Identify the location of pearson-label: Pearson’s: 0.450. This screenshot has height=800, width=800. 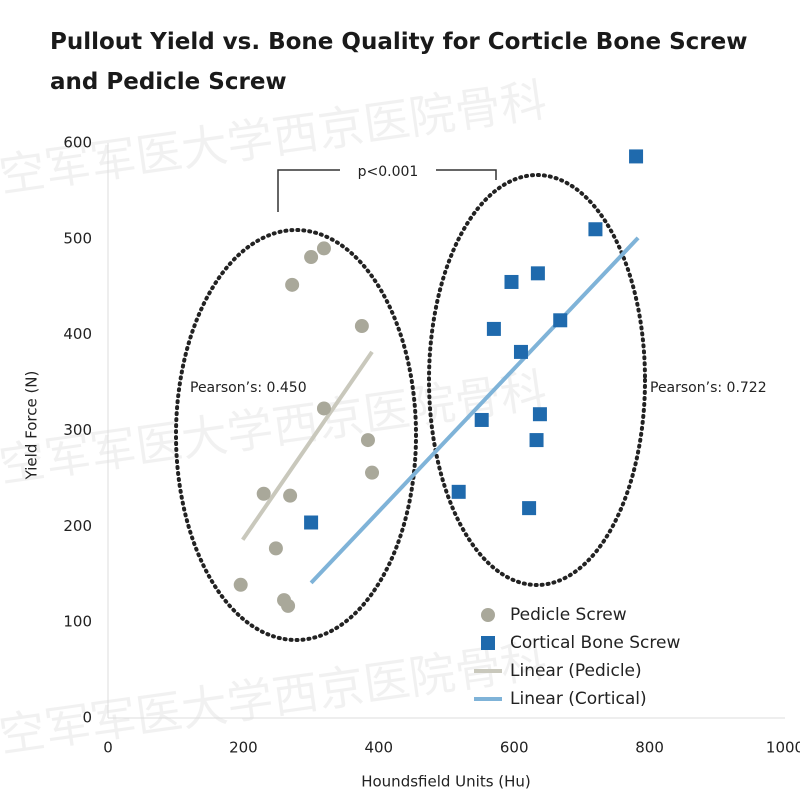
(248, 388).